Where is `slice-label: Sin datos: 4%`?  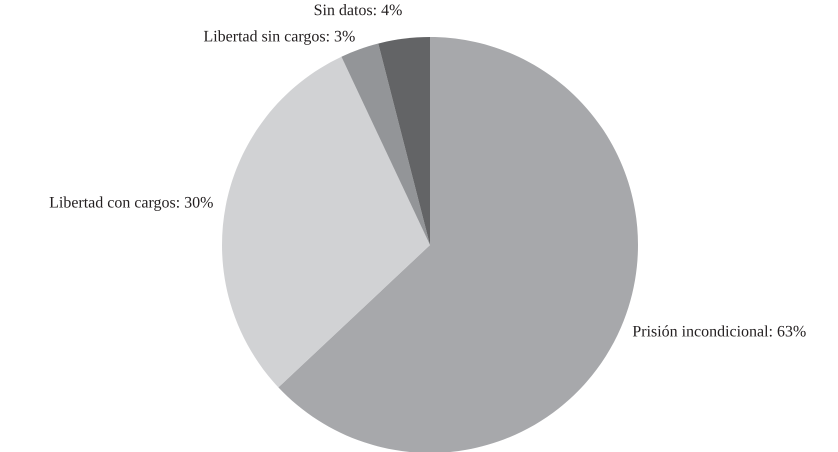
slice-label: Sin datos: 4% is located at coordinates (358, 10).